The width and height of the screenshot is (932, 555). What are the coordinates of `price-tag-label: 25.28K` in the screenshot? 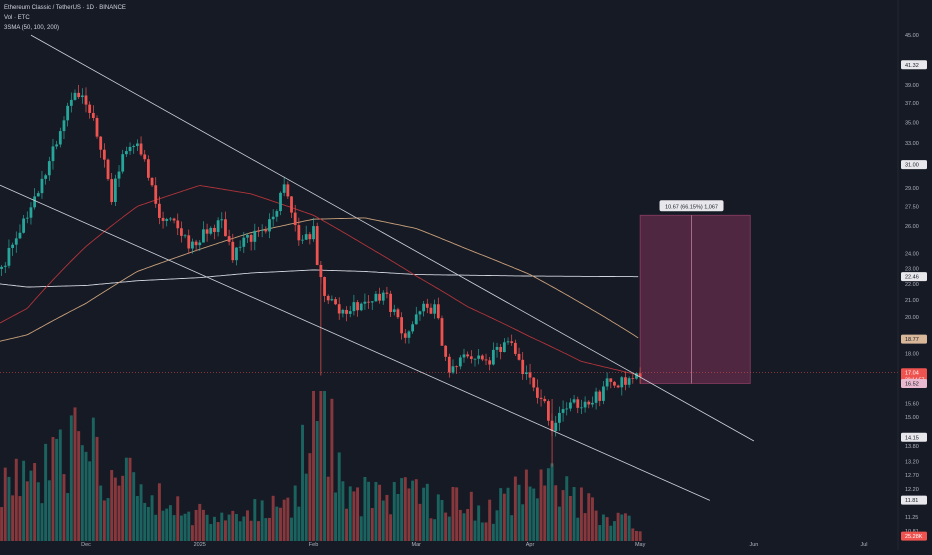 It's located at (914, 537).